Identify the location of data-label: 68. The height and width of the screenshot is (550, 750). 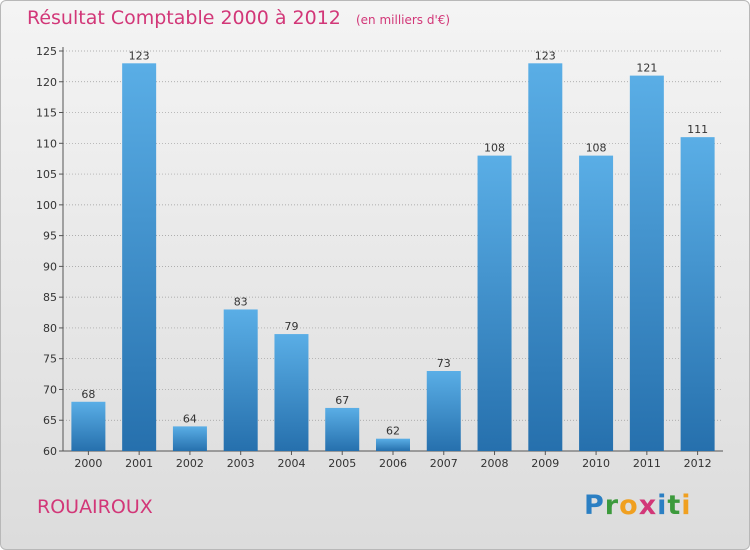
(88, 394).